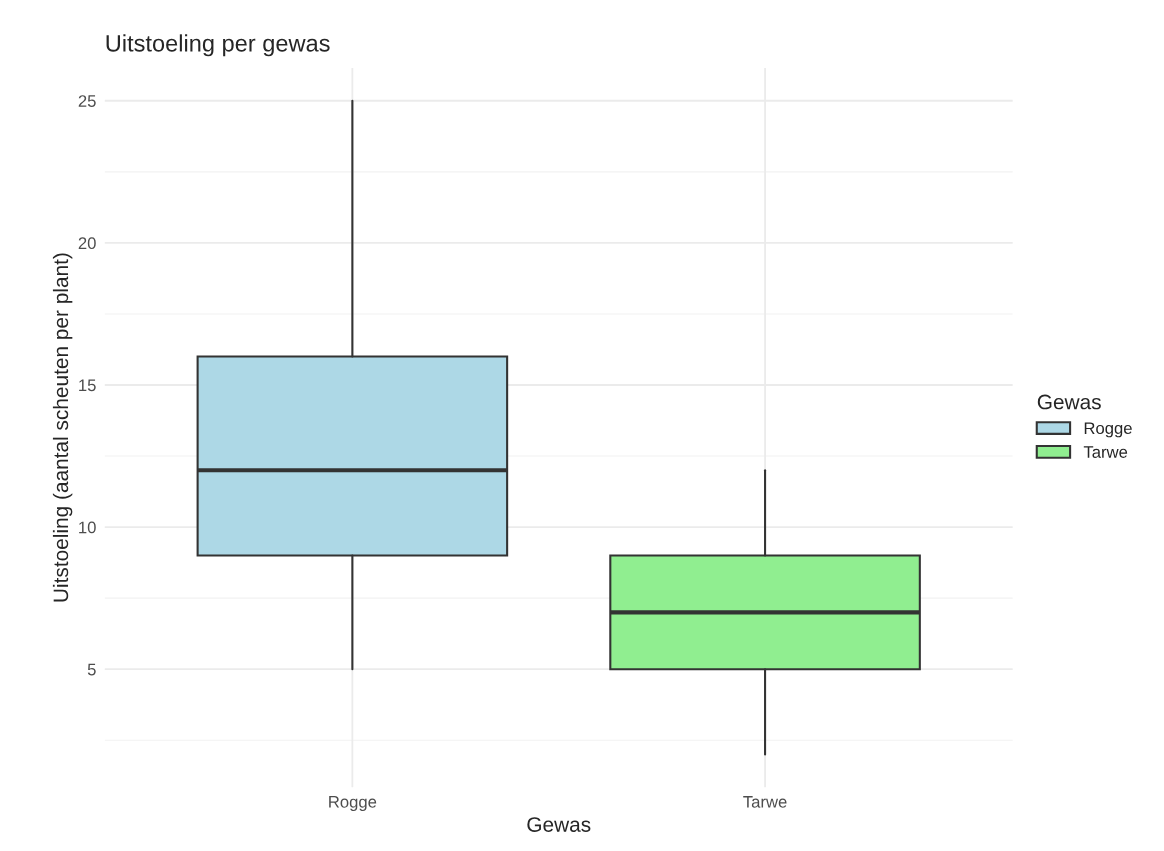 Image resolution: width=1164 pixels, height=851 pixels. I want to click on y-tick-label: 10, so click(87, 527).